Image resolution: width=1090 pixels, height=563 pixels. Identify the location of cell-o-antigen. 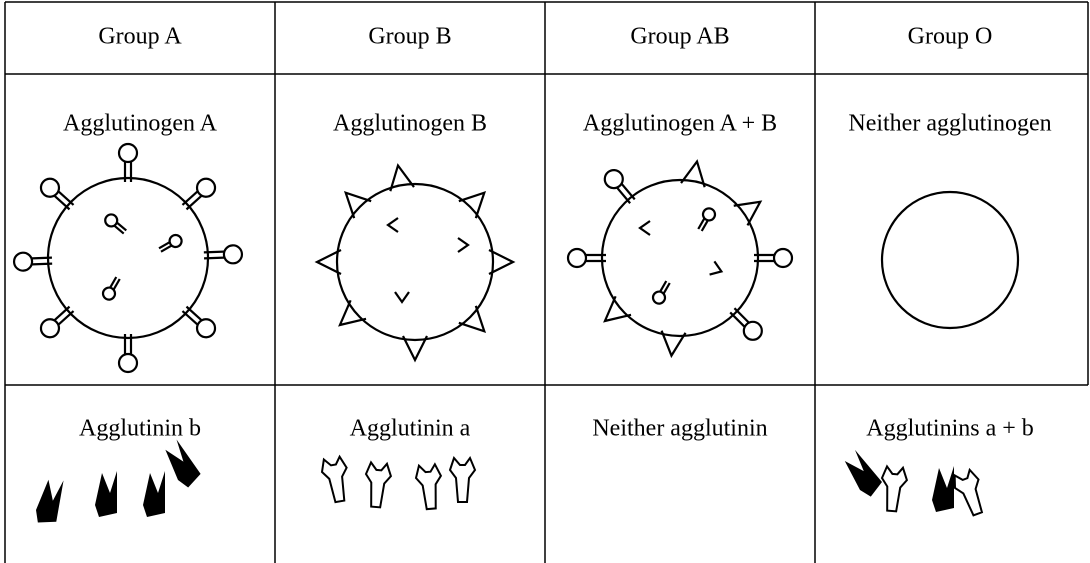
(950, 260).